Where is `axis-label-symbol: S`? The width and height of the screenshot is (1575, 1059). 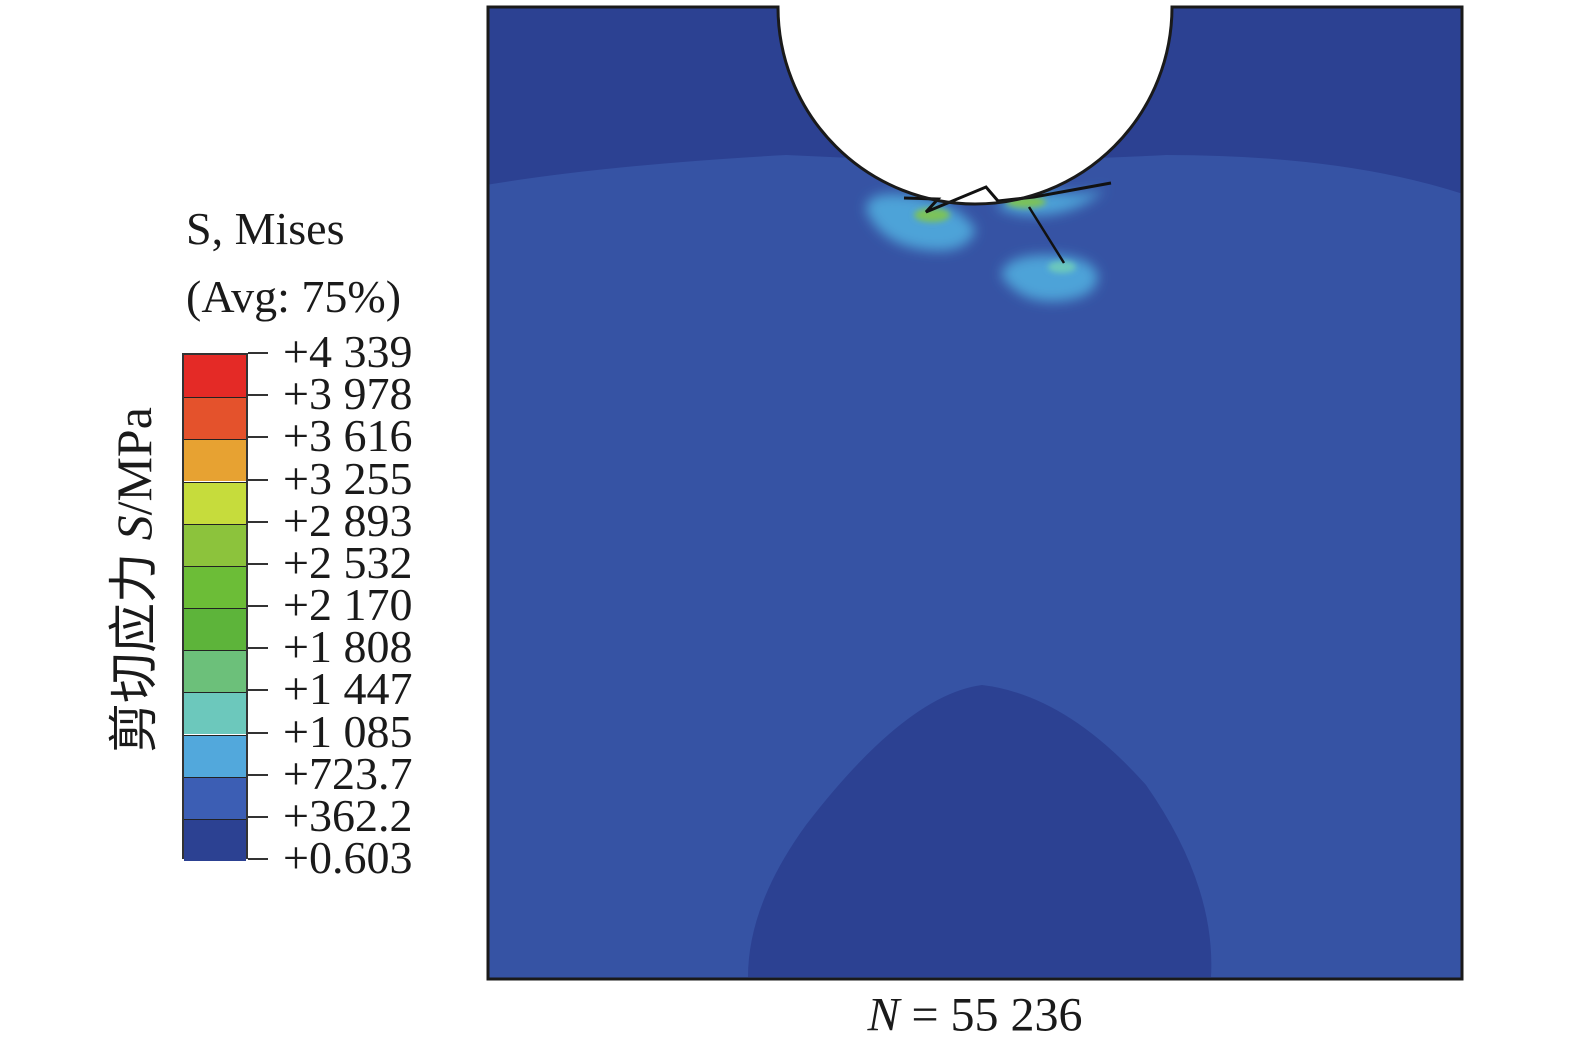 axis-label-symbol: S is located at coordinates (134, 528).